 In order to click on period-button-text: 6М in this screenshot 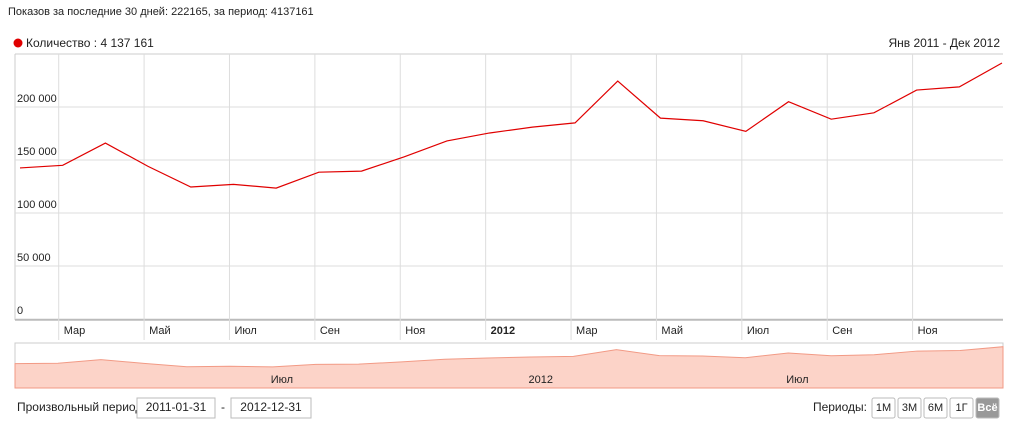, I will do `click(935, 408)`.